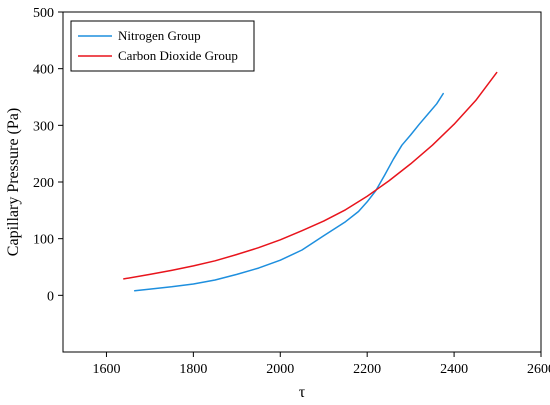 This screenshot has height=405, width=550. I want to click on y-tick-label: 300, so click(43, 126).